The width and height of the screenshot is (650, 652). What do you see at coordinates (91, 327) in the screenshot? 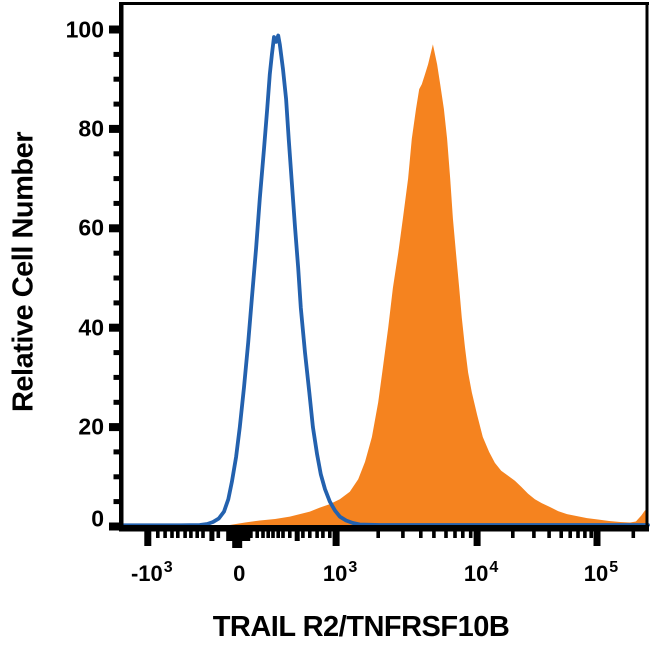
I see `y-tick-label: 40` at bounding box center [91, 327].